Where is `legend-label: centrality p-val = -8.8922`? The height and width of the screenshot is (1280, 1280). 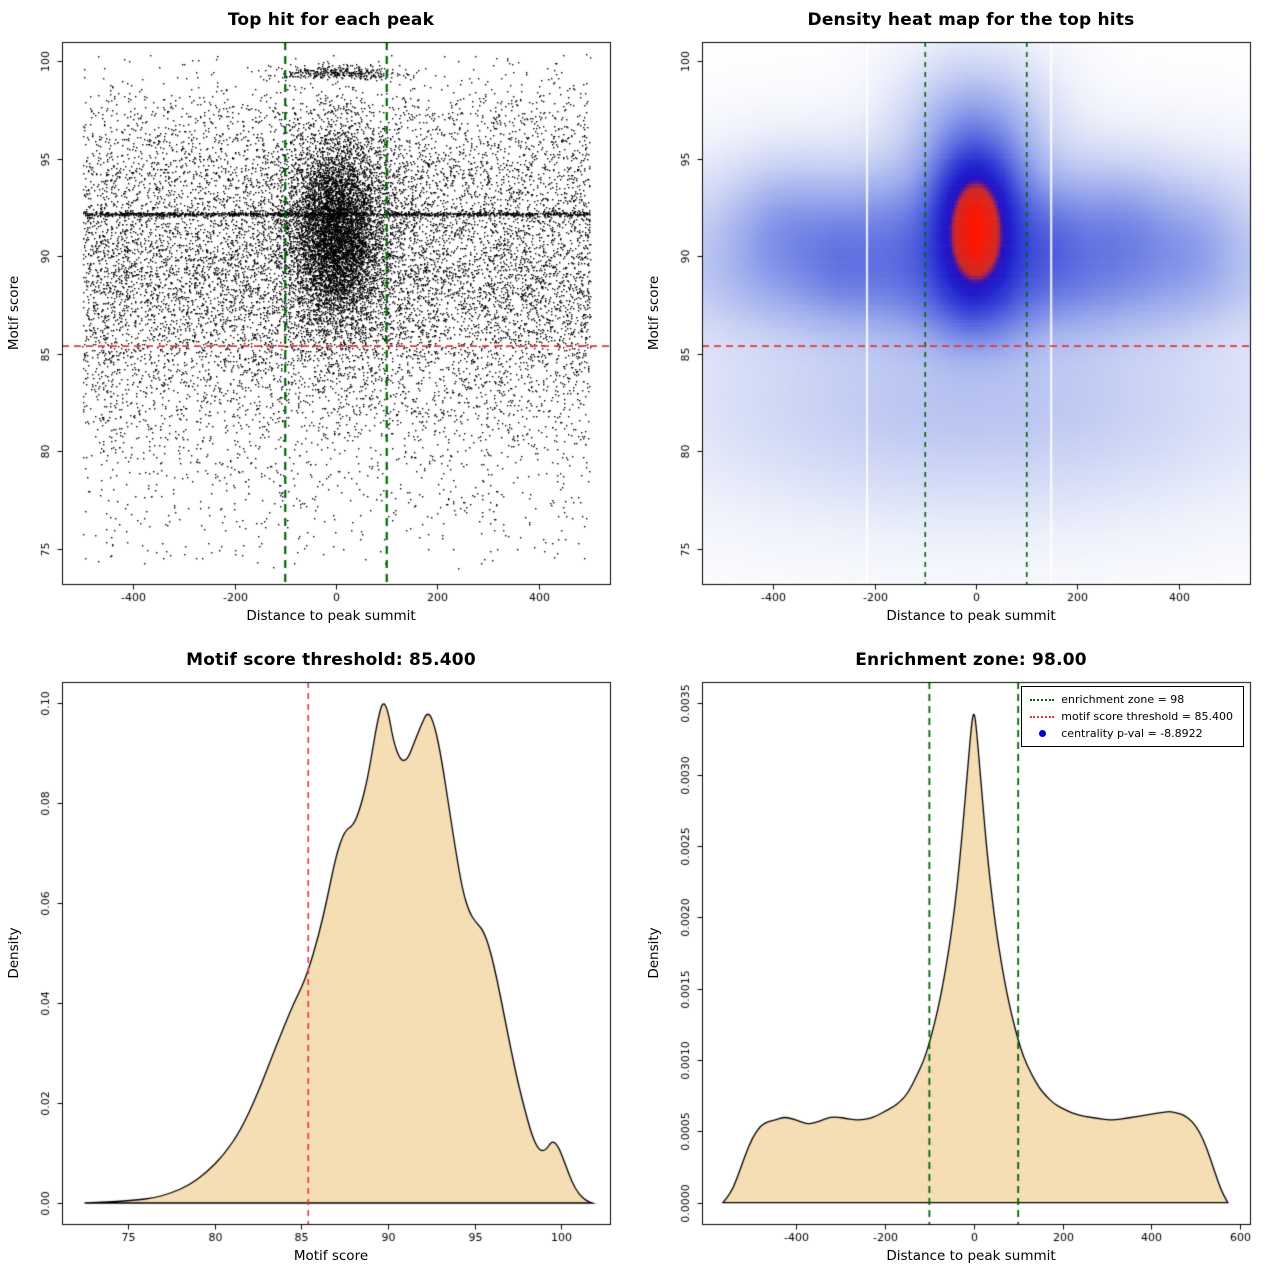
legend-label: centrality p-val = -8.8922 is located at coordinates (1132, 733).